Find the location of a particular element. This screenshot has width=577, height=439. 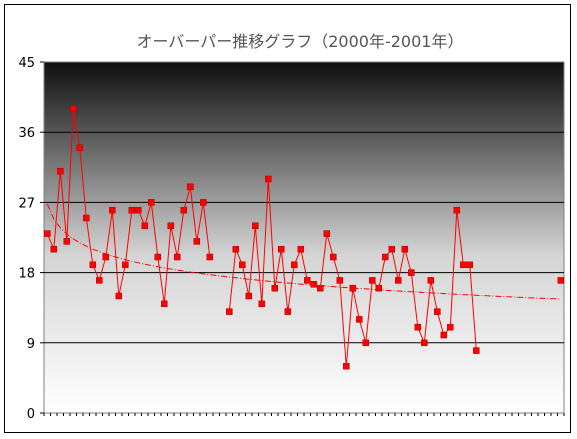

y-tick-label: 27 is located at coordinates (26, 203).